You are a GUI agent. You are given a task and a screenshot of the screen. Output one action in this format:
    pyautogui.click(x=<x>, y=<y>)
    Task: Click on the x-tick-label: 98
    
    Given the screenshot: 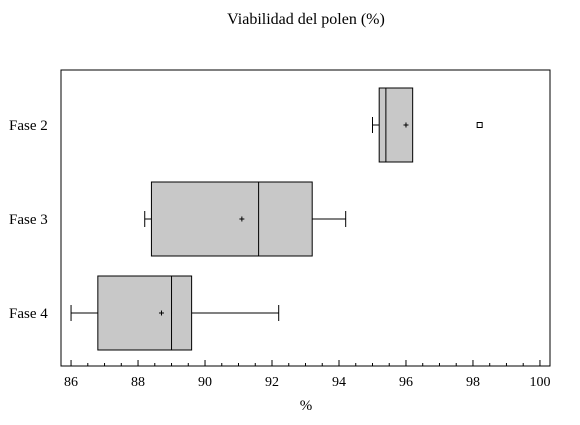 What is the action you would take?
    pyautogui.click(x=473, y=382)
    